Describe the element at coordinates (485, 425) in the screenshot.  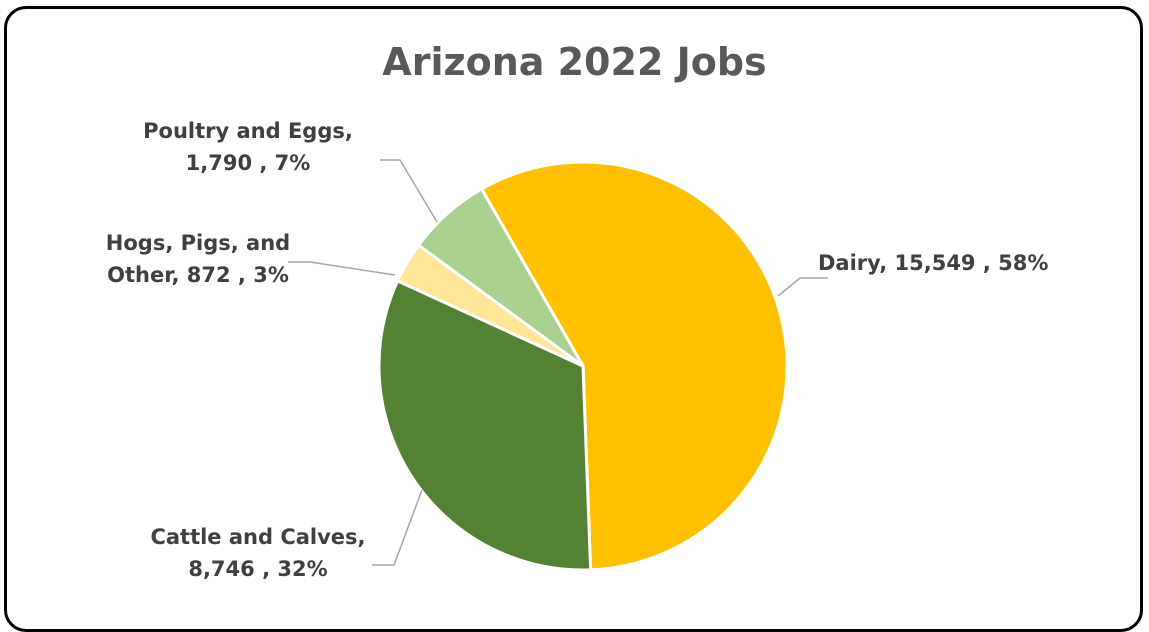
I see `pie-slice-cattle-and-calves` at that location.